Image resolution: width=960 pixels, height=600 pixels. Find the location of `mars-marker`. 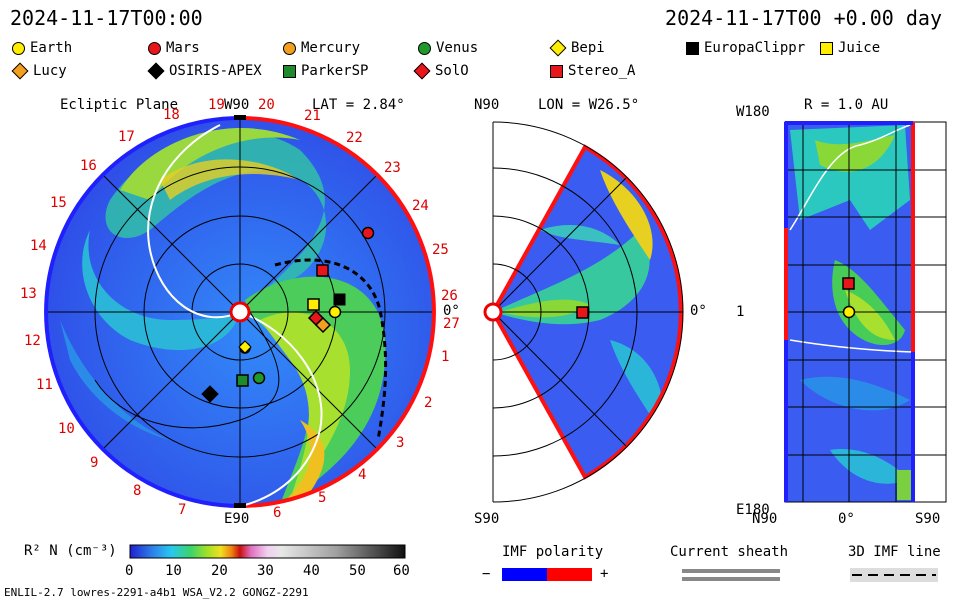

mars-marker is located at coordinates (368, 233).